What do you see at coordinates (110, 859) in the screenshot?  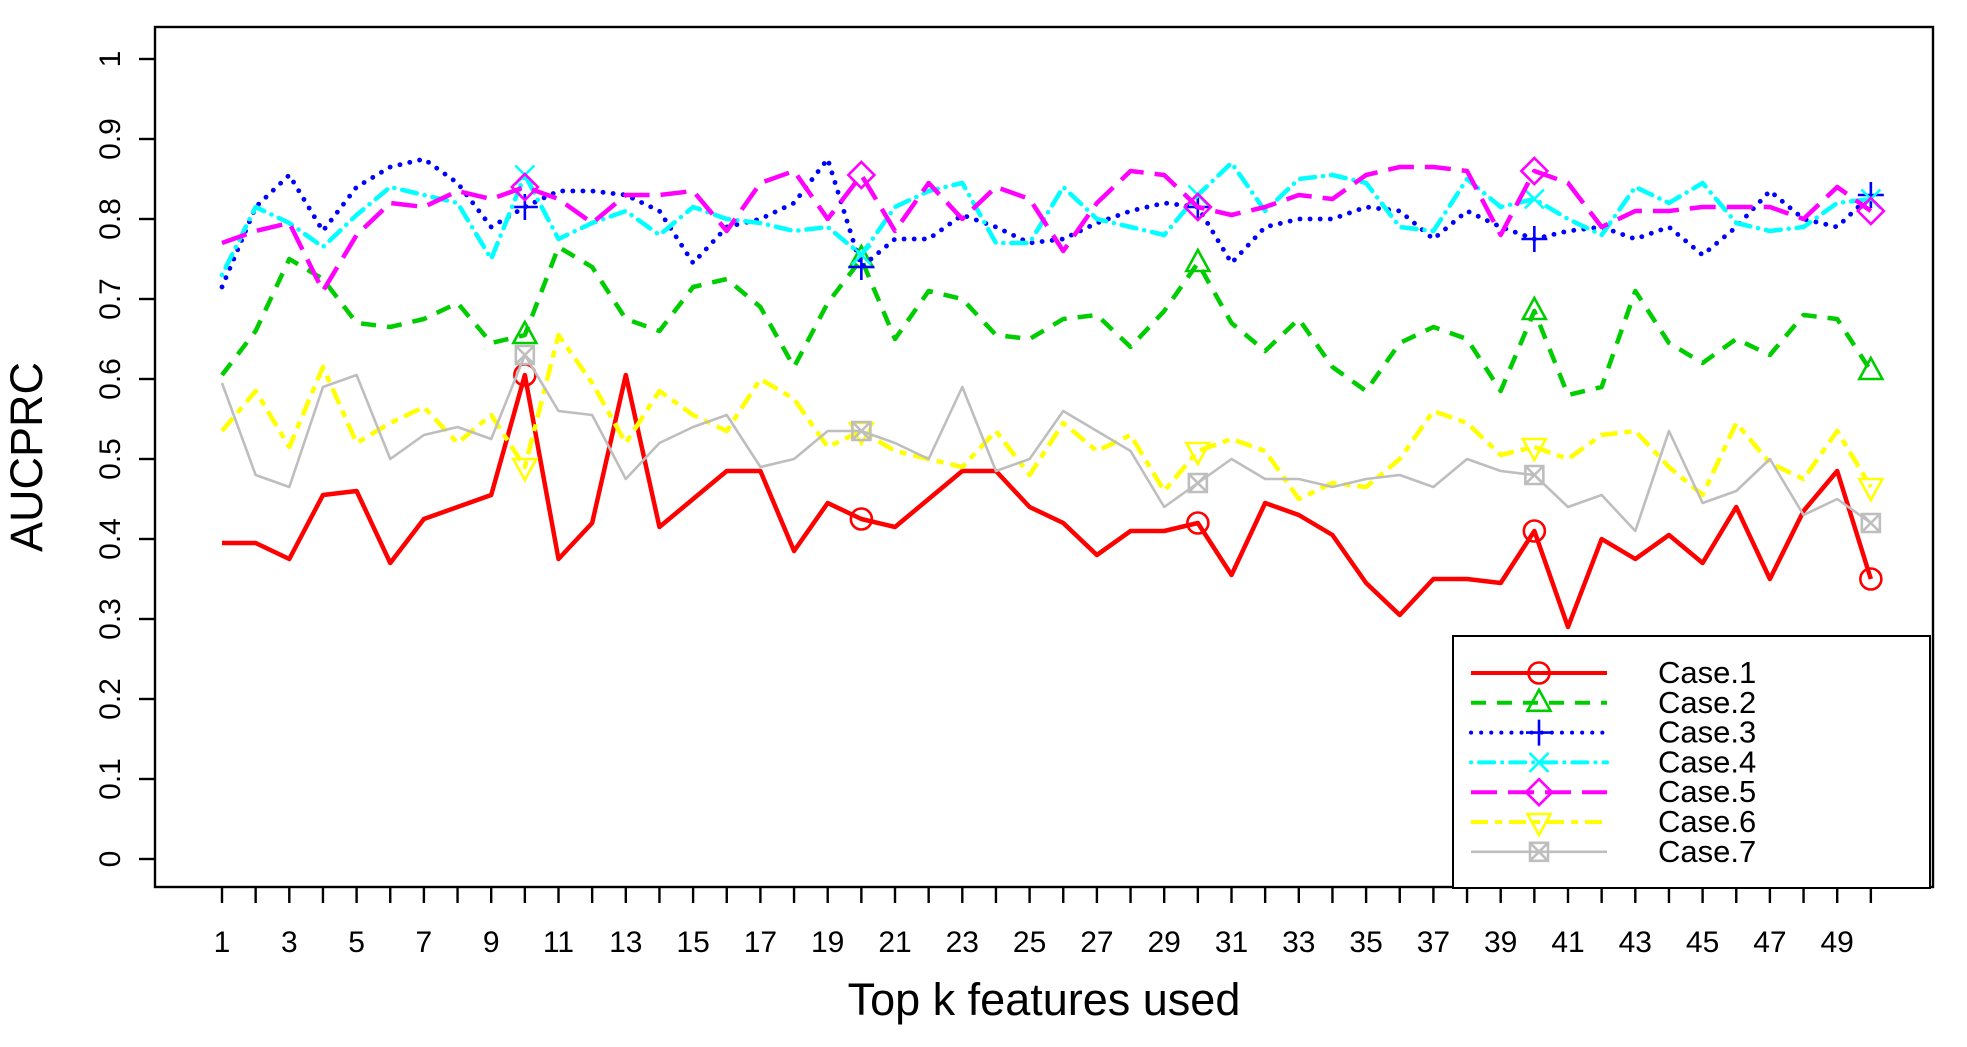 I see `y-tick-label: 0` at bounding box center [110, 859].